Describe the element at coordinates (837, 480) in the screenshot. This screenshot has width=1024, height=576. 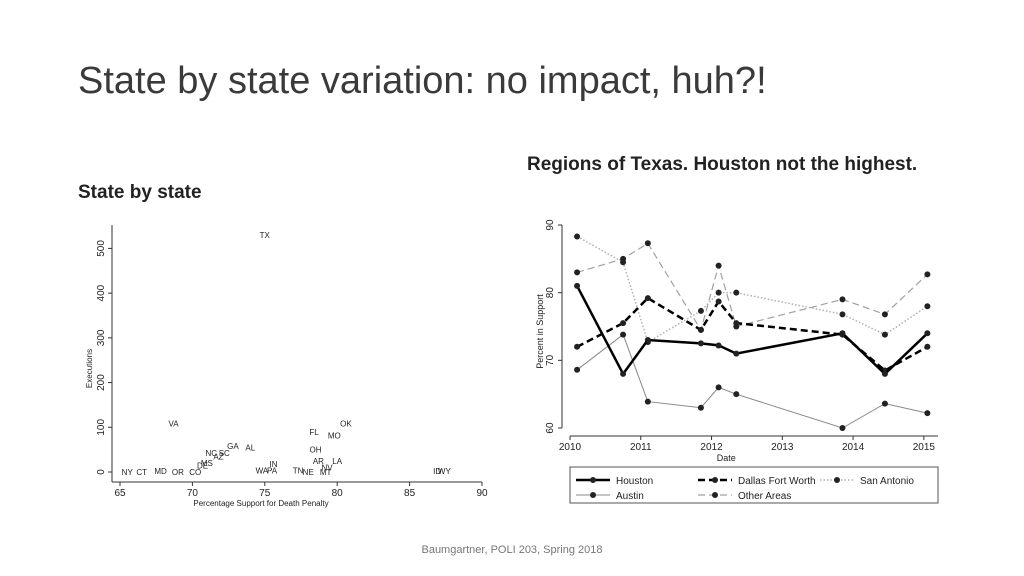
I see `legend-marker-san-antonio` at that location.